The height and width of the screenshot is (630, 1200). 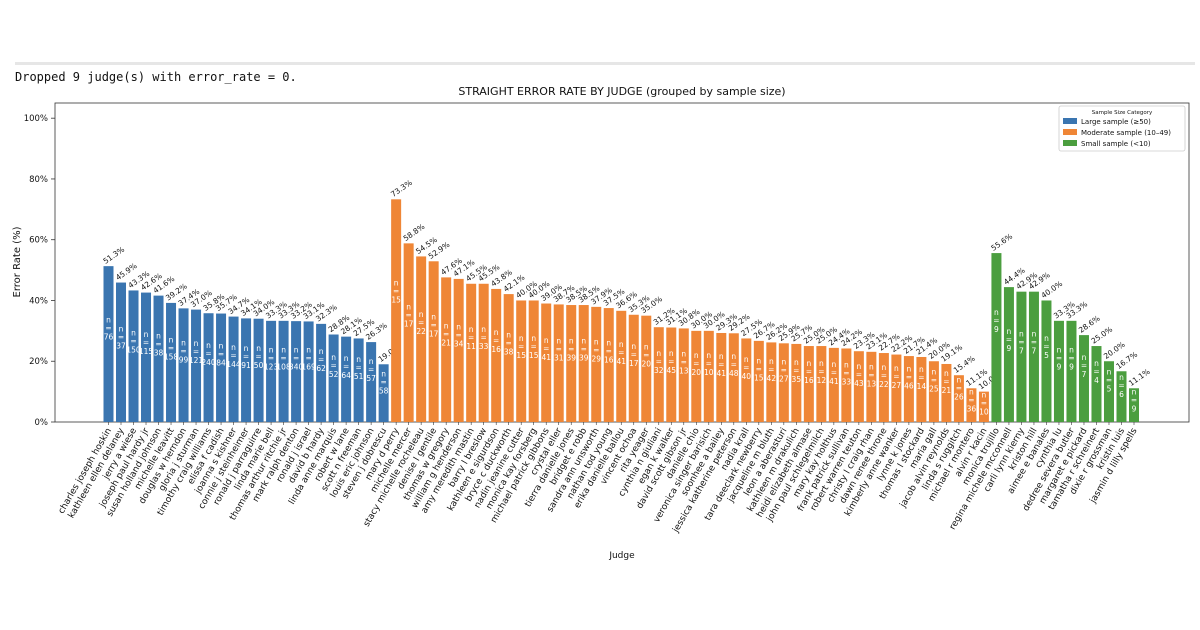 What do you see at coordinates (559, 357) in the screenshot?
I see `bar-n-count: 31` at bounding box center [559, 357].